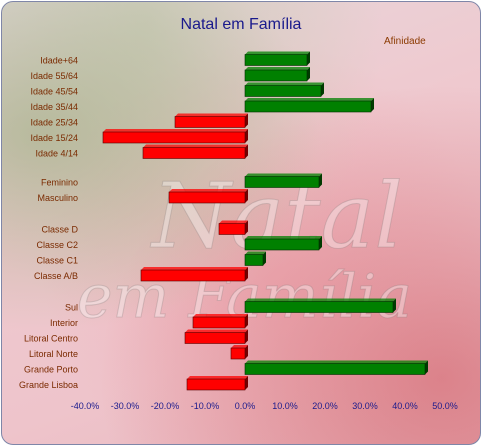 The image size is (482, 446). Describe the element at coordinates (325, 406) in the screenshot. I see `x-tick-label: 20.0%` at that location.